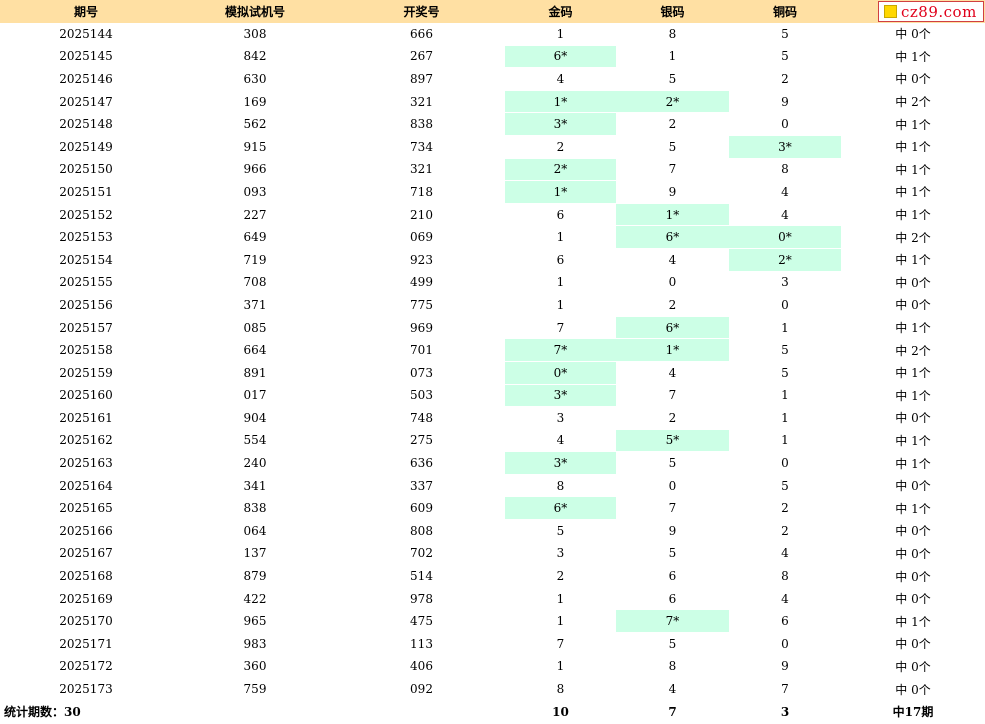 The width and height of the screenshot is (985, 724). What do you see at coordinates (86, 328) in the screenshot?
I see `row-issue: 2025157` at bounding box center [86, 328].